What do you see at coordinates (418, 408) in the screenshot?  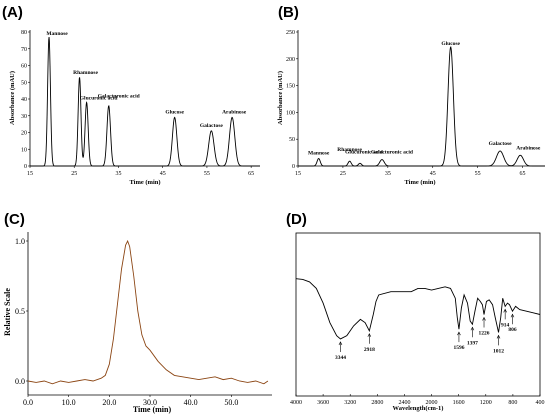 I see `chart-d-x-axis-title: Wavelength(cm-1)` at bounding box center [418, 408].